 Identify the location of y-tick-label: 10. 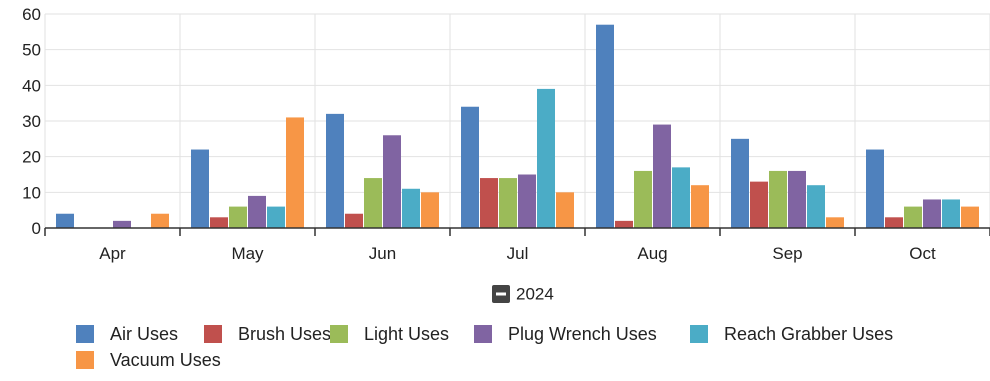
(31, 192).